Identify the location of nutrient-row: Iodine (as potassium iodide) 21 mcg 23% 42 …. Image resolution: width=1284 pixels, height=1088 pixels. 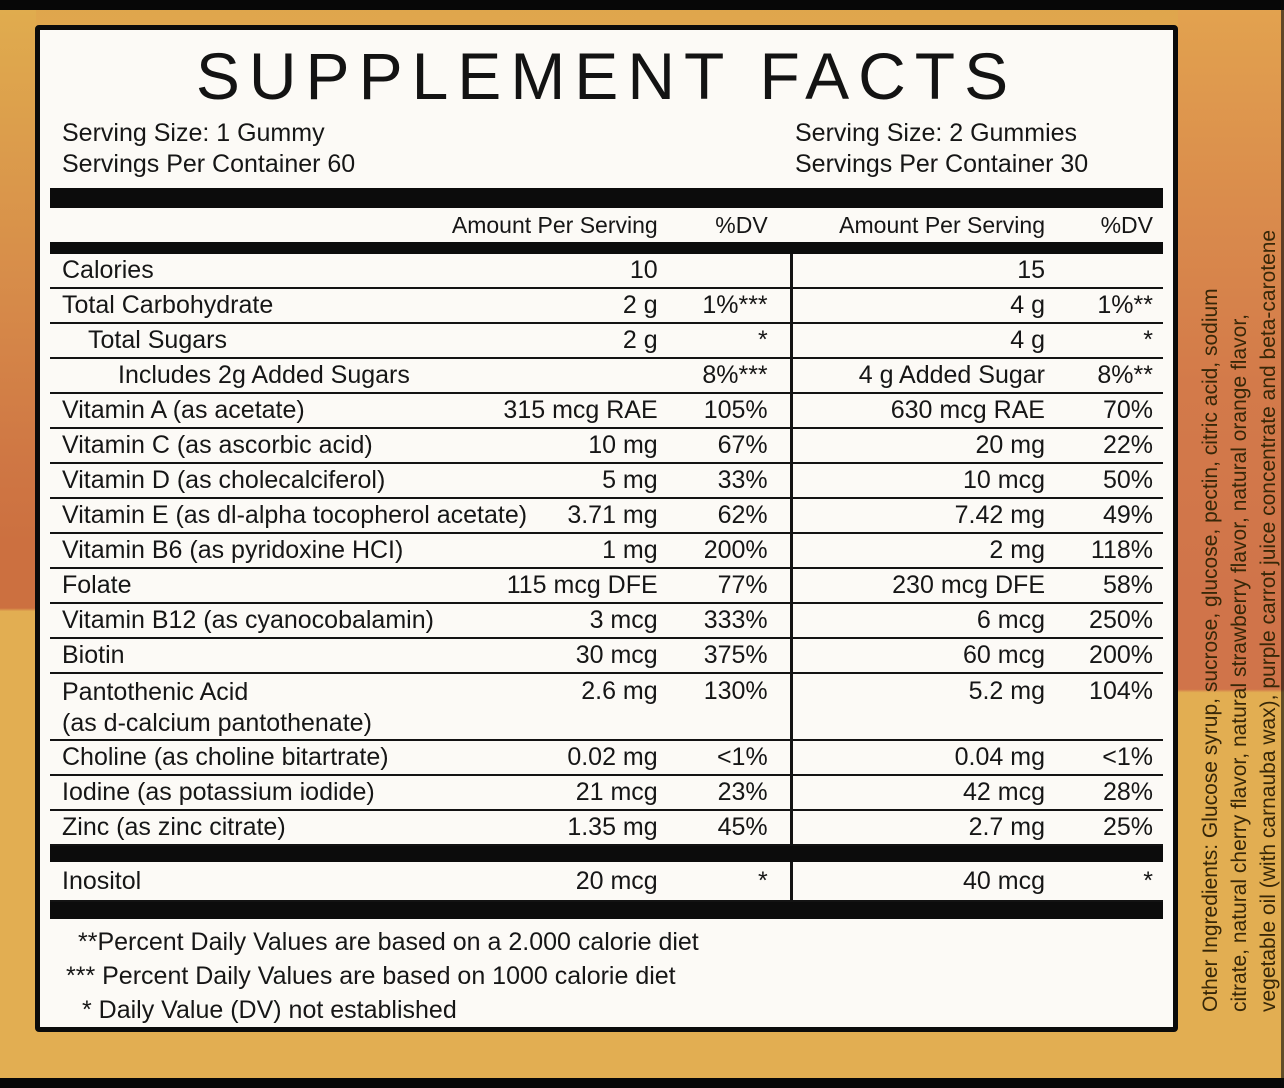
(606, 793).